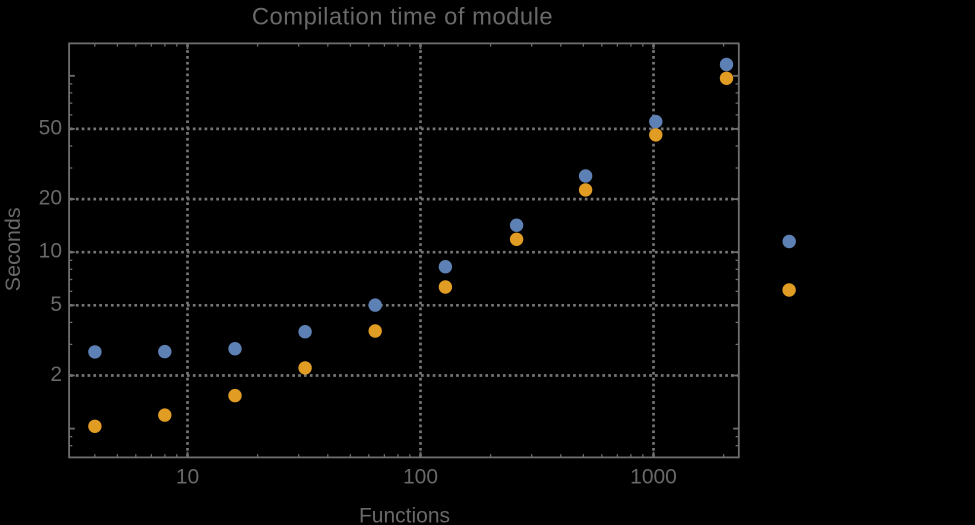 Image resolution: width=975 pixels, height=525 pixels. Describe the element at coordinates (50, 198) in the screenshot. I see `svg-text: 20` at that location.